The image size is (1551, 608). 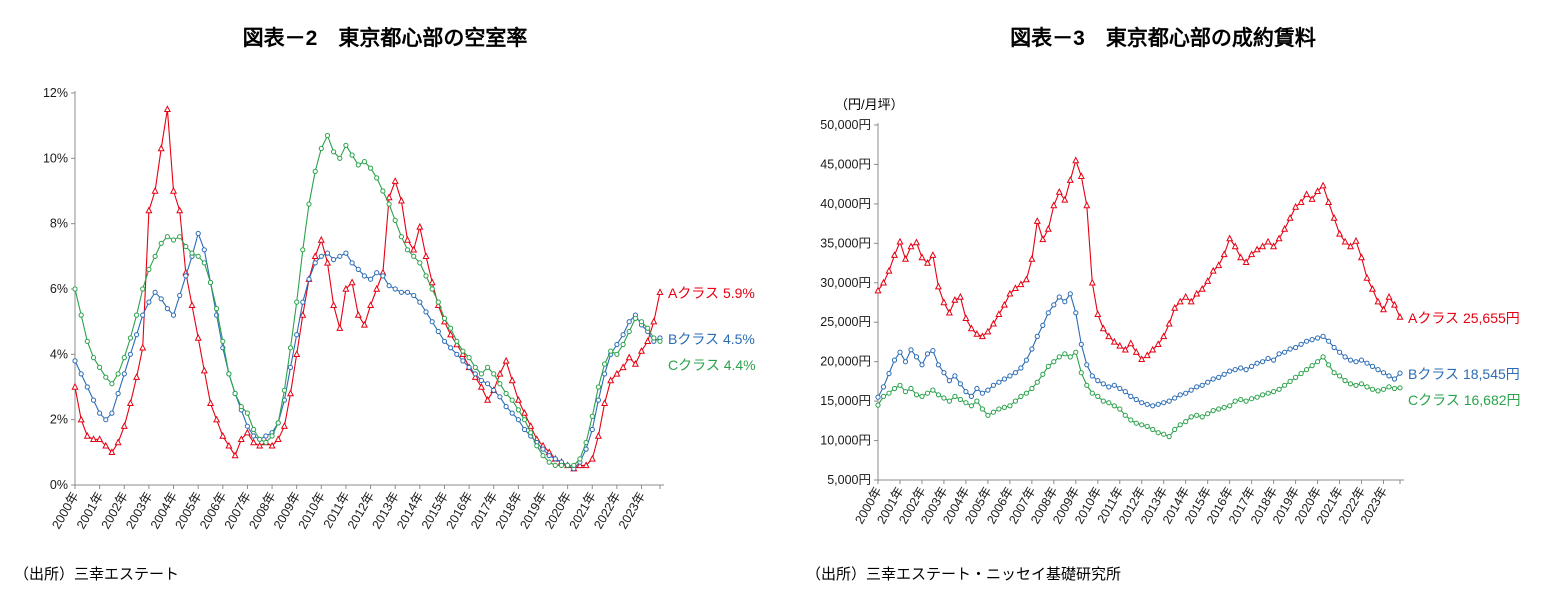 I want to click on svg-text: 6%, so click(x=59, y=289).